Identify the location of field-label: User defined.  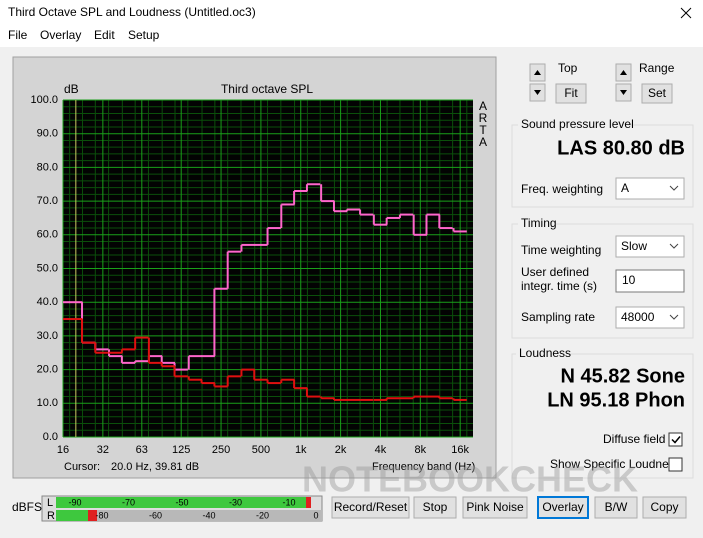
(555, 272).